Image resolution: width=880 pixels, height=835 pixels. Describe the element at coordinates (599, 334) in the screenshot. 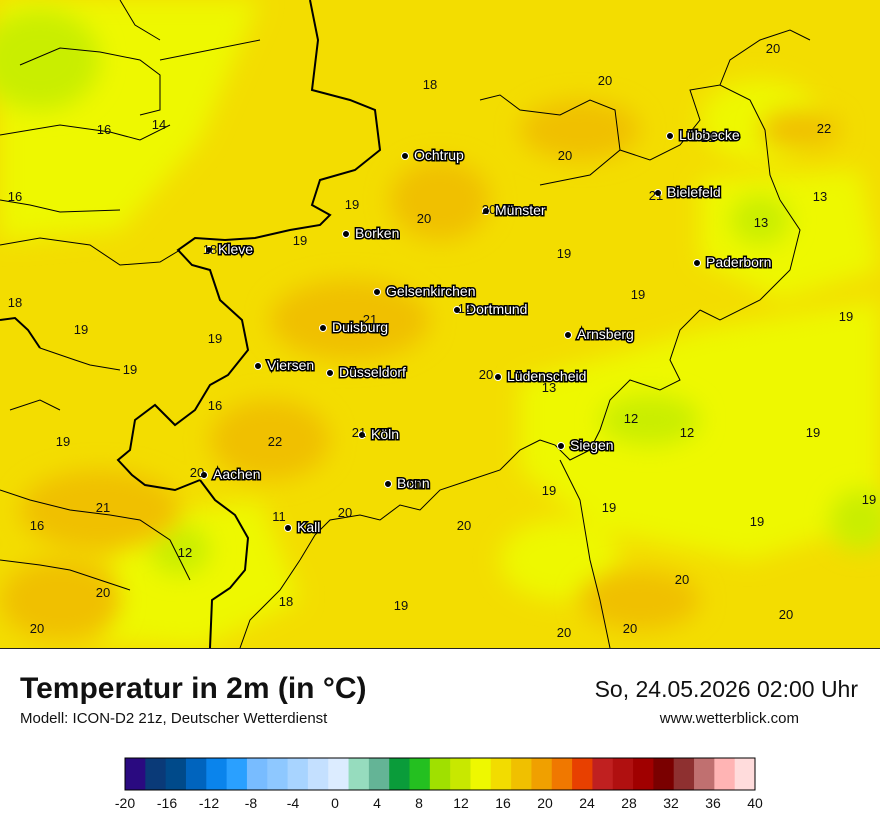

I see `city-marker: Arnsberg` at that location.